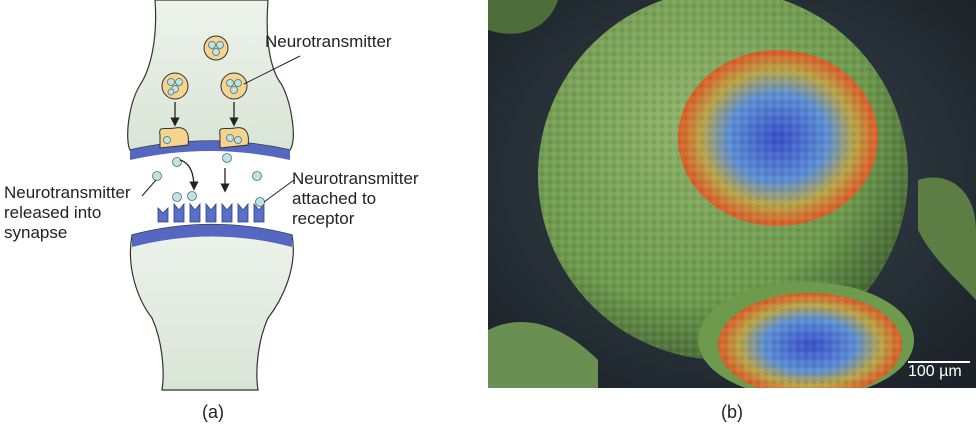 This screenshot has width=976, height=433. I want to click on label-attached-line3: receptor, so click(323, 218).